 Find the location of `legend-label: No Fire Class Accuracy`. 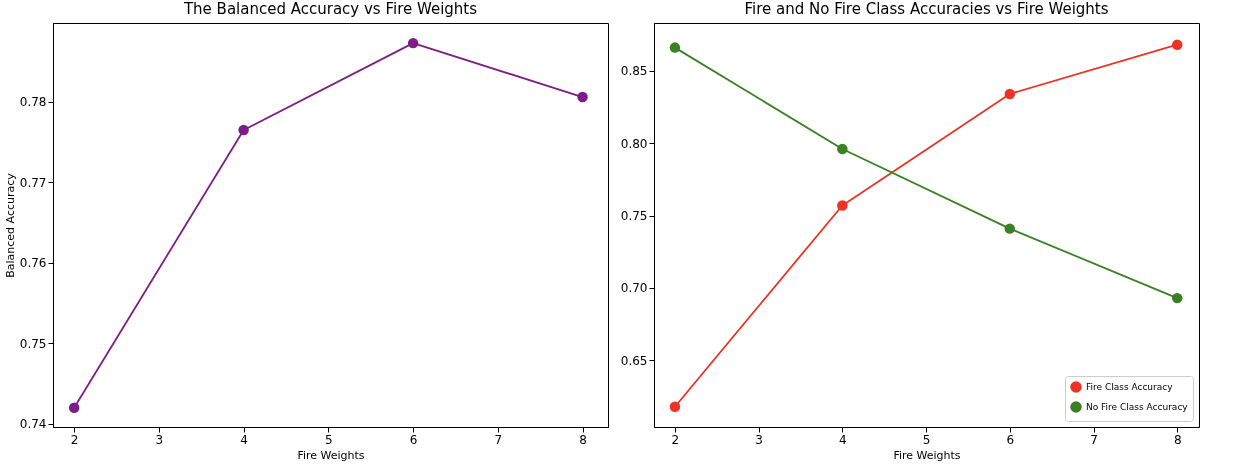

legend-label: No Fire Class Accuracy is located at coordinates (1137, 407).